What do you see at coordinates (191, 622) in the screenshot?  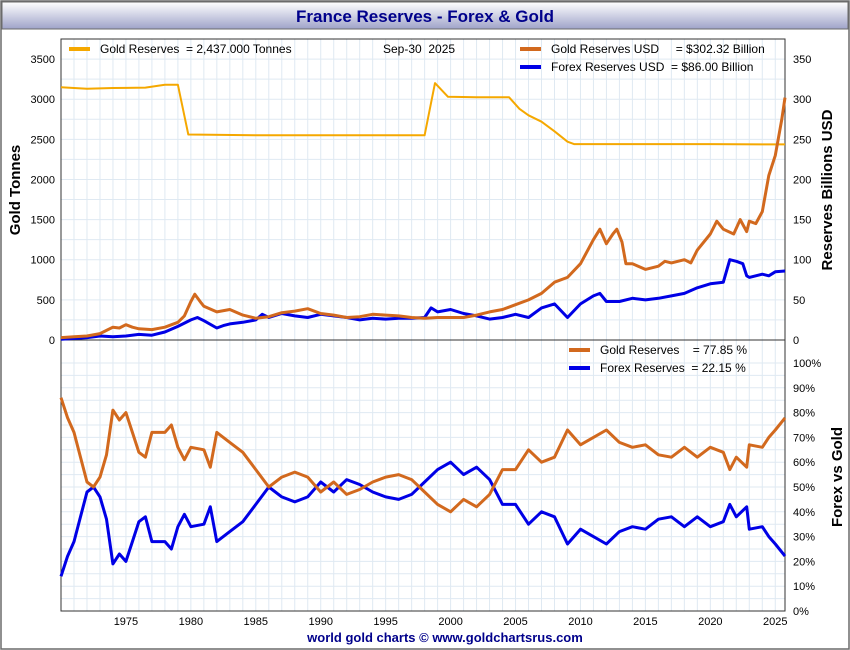 I see `x-tick-label: 1980` at bounding box center [191, 622].